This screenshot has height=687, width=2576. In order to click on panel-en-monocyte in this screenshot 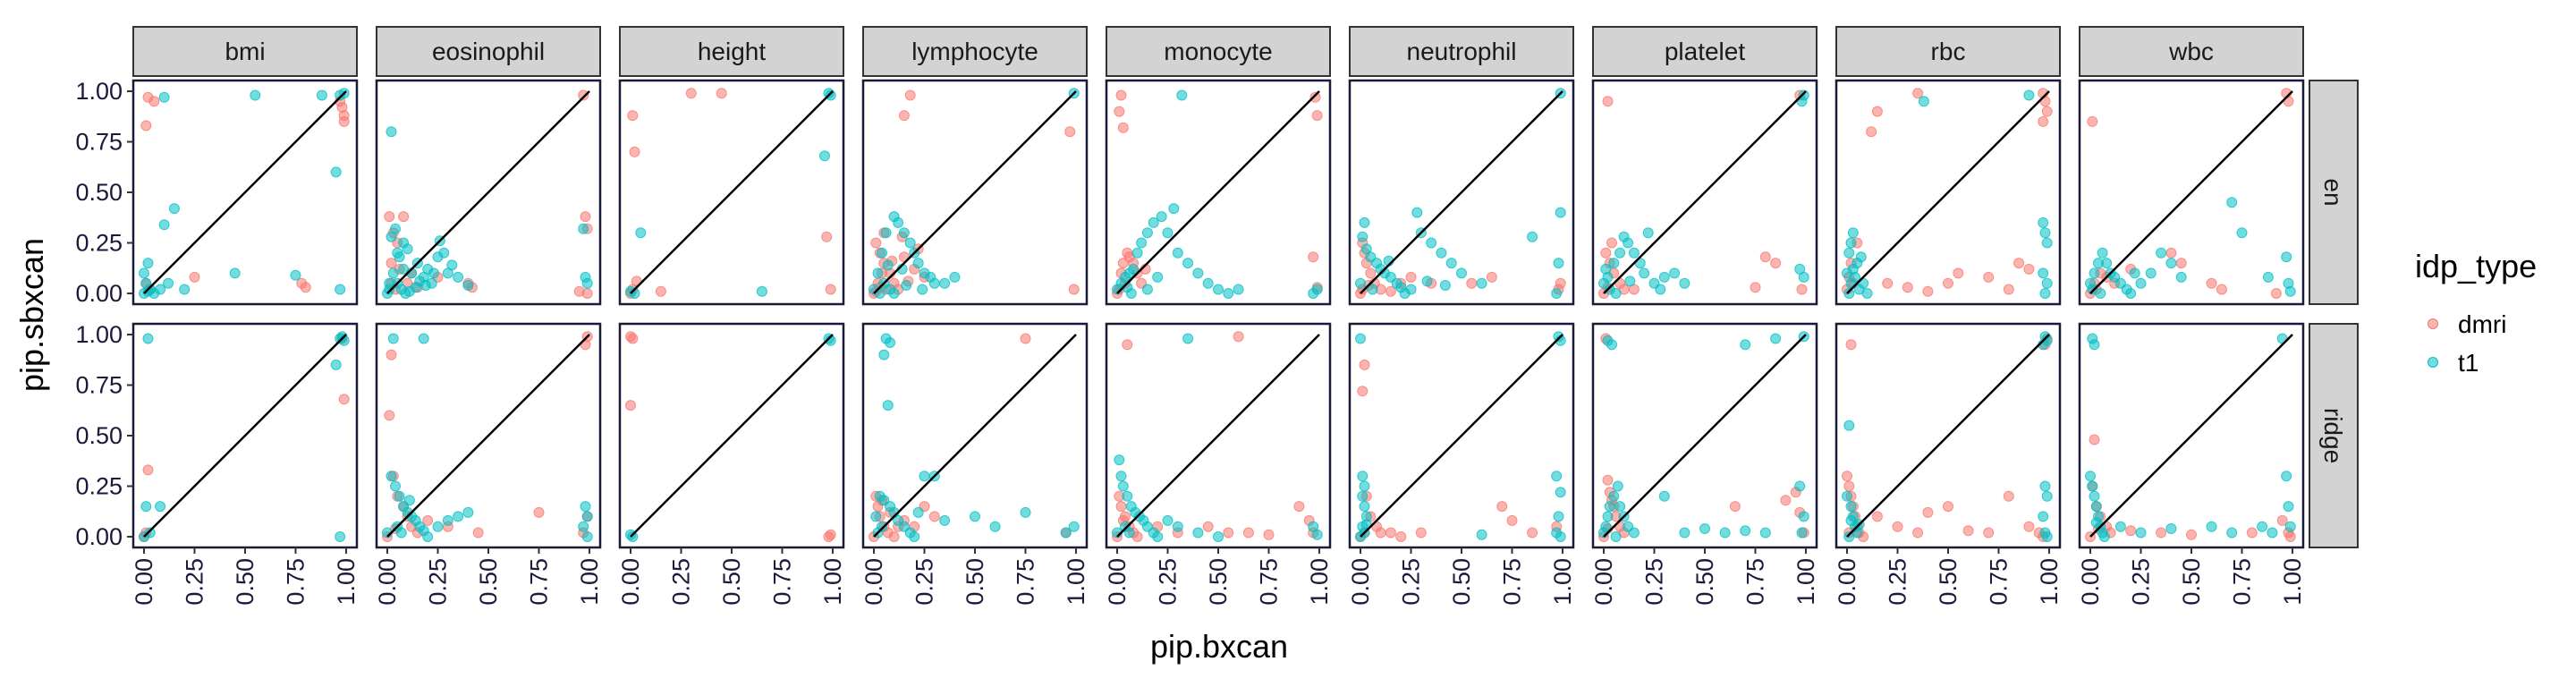, I will do `click(1218, 192)`.